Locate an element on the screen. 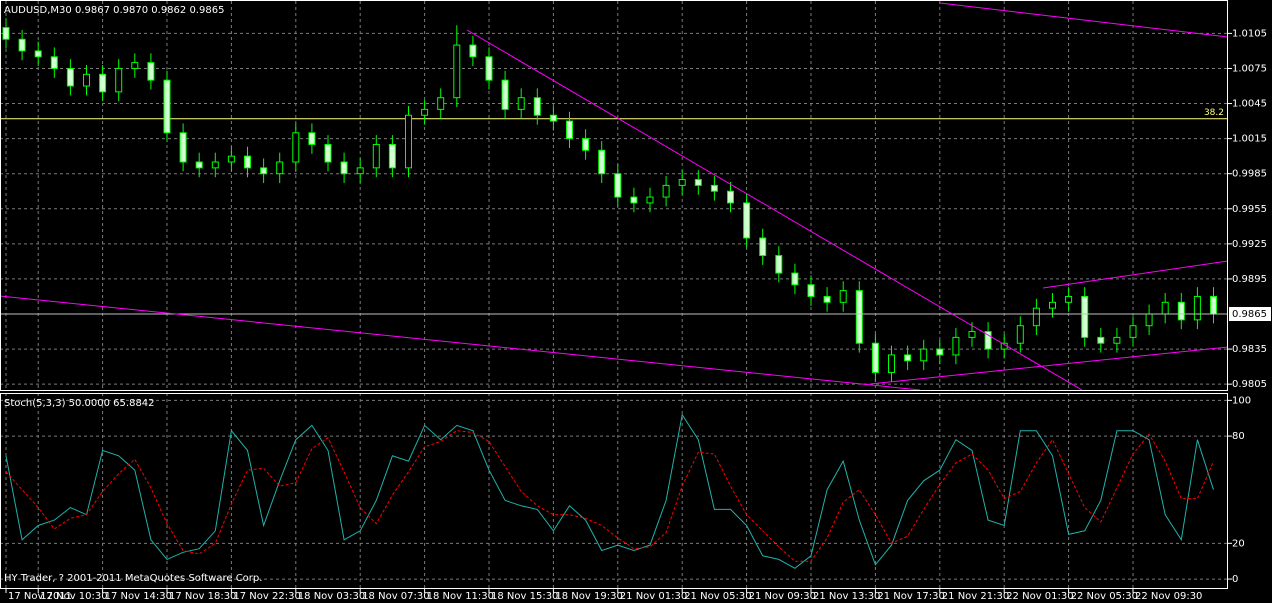 Image resolution: width=1272 pixels, height=603 pixels. x-tick-label: 17 Nov 22:30 is located at coordinates (266, 596).